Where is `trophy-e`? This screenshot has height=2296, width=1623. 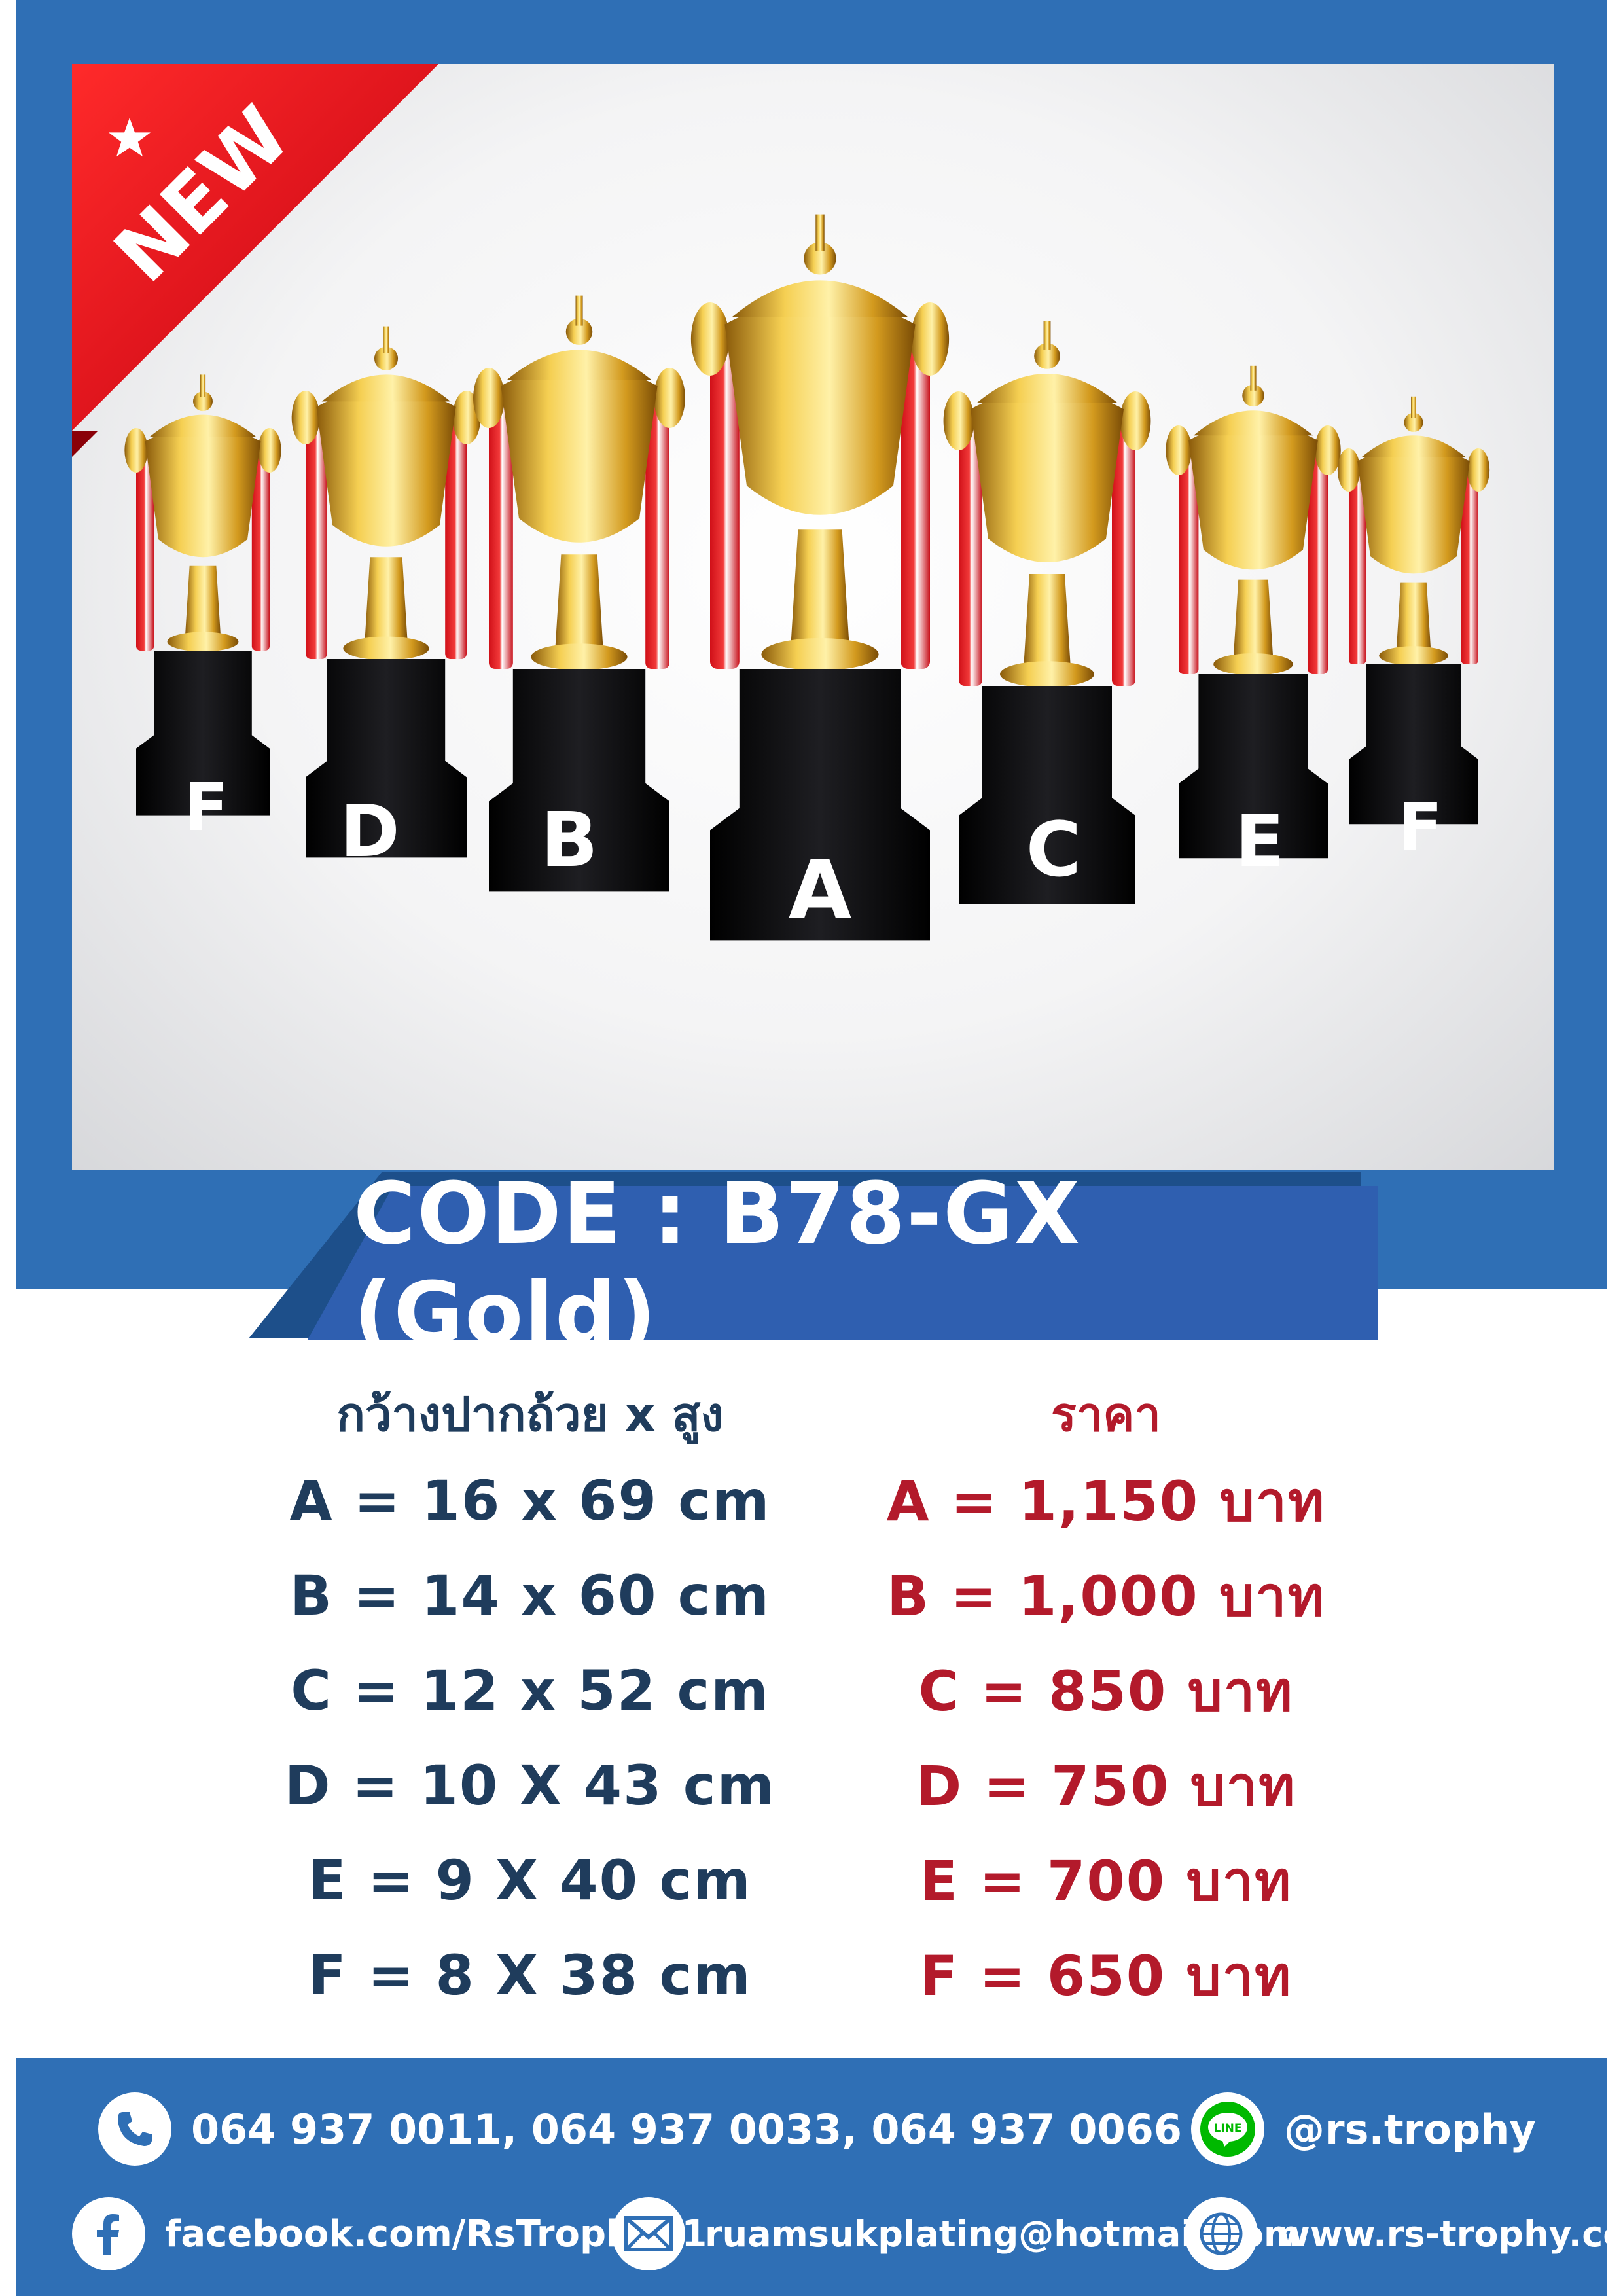
trophy-e is located at coordinates (1253, 612).